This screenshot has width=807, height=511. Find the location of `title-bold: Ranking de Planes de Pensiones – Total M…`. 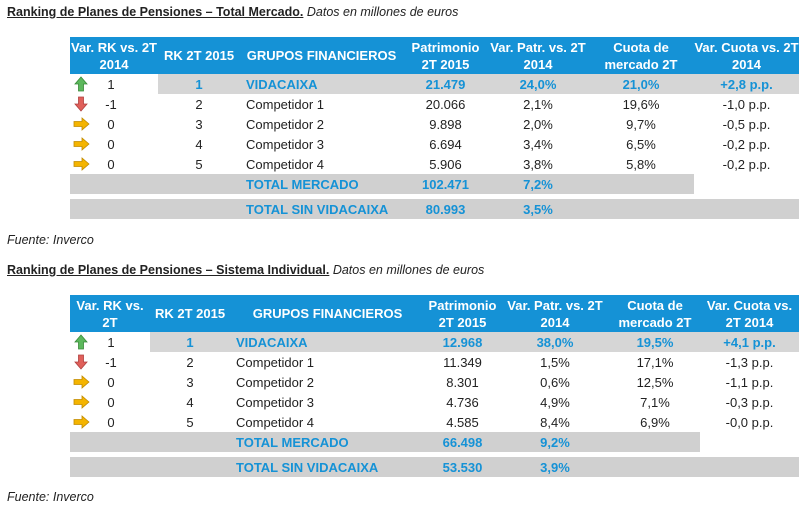

title-bold: Ranking de Planes de Pensiones – Total M… is located at coordinates (155, 12).